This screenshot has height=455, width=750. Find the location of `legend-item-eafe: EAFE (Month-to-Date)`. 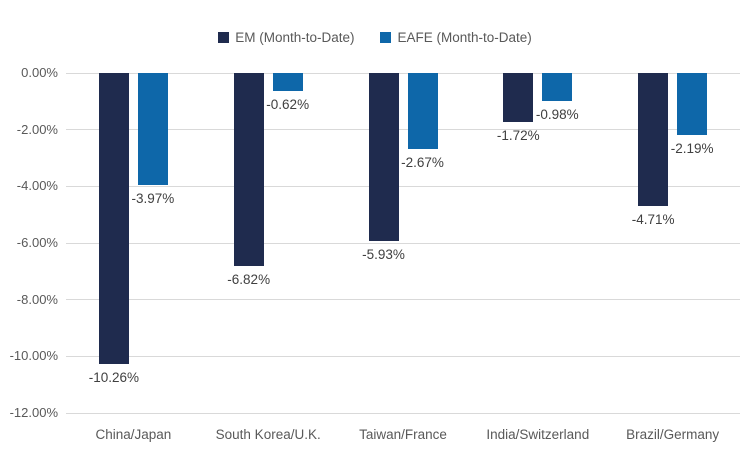

legend-item-eafe: EAFE (Month-to-Date) is located at coordinates (456, 37).